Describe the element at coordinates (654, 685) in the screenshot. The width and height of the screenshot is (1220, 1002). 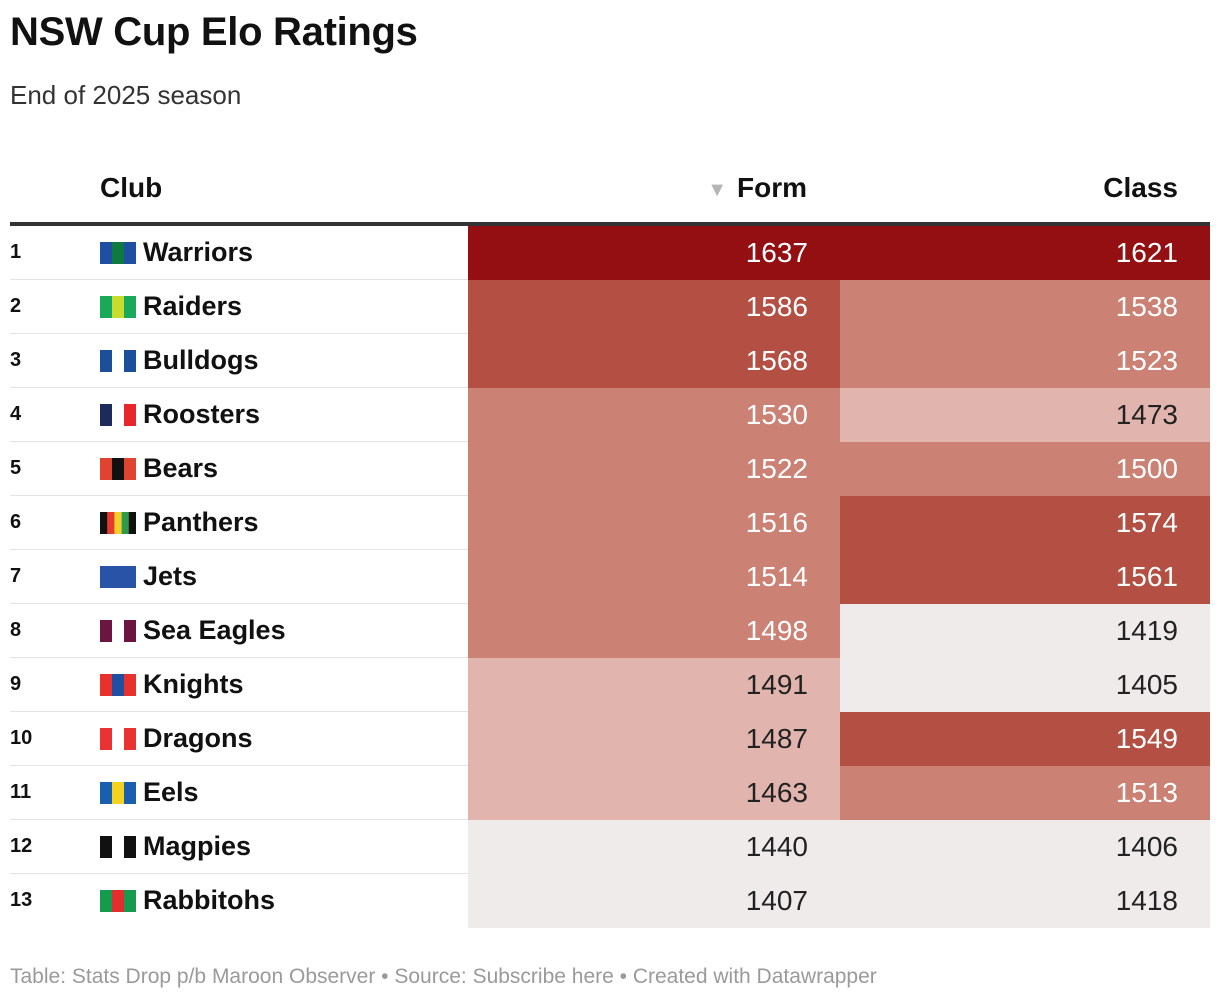
I see `form-value: 1491` at that location.